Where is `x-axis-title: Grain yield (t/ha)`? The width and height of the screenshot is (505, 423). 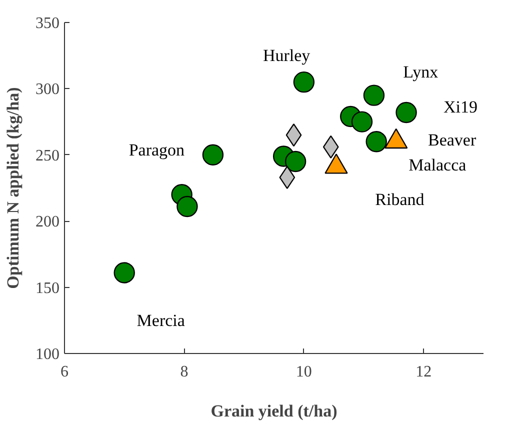
x-axis-title: Grain yield (t/ha) is located at coordinates (274, 411).